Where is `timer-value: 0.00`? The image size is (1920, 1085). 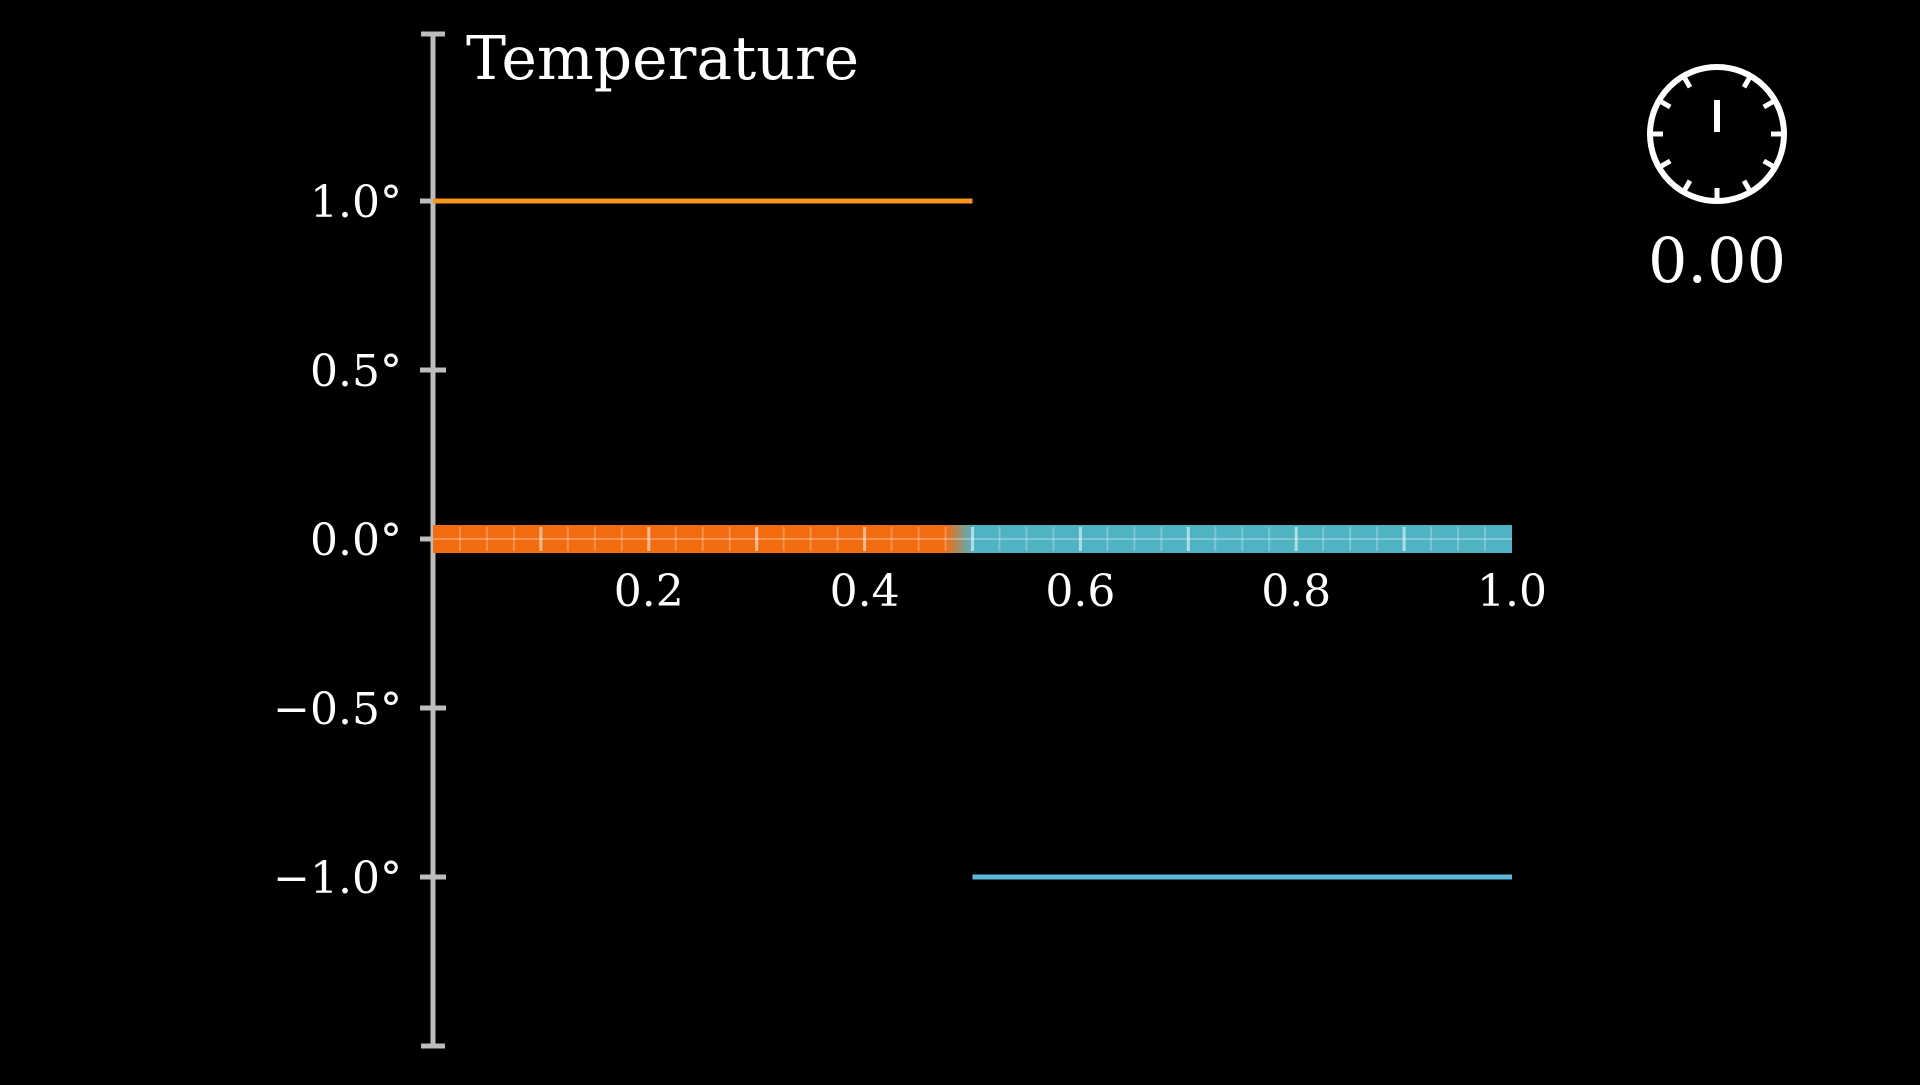 timer-value: 0.00 is located at coordinates (1717, 260).